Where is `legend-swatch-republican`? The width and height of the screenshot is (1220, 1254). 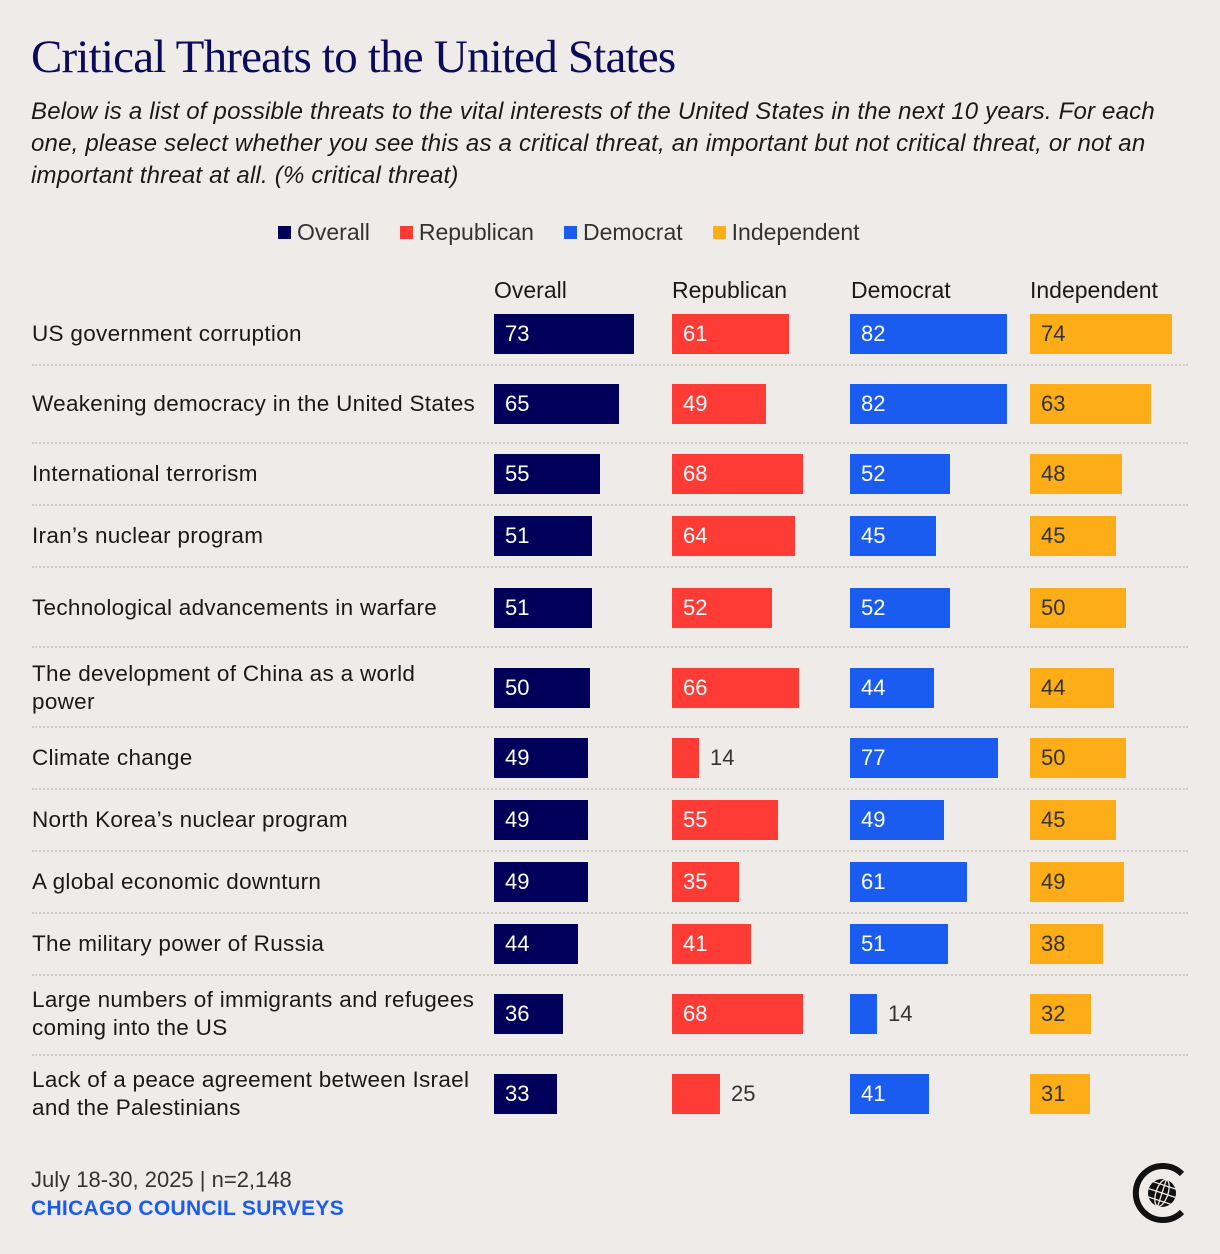 legend-swatch-republican is located at coordinates (406, 232).